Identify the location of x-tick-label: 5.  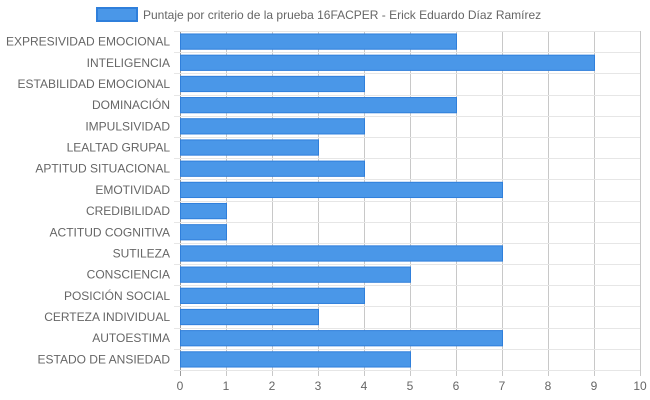
(410, 386).